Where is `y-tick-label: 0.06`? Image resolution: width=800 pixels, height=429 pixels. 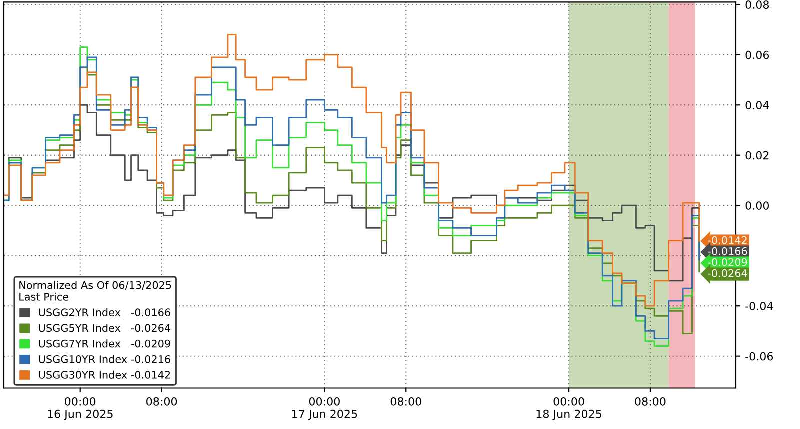 y-tick-label: 0.06 is located at coordinates (758, 55).